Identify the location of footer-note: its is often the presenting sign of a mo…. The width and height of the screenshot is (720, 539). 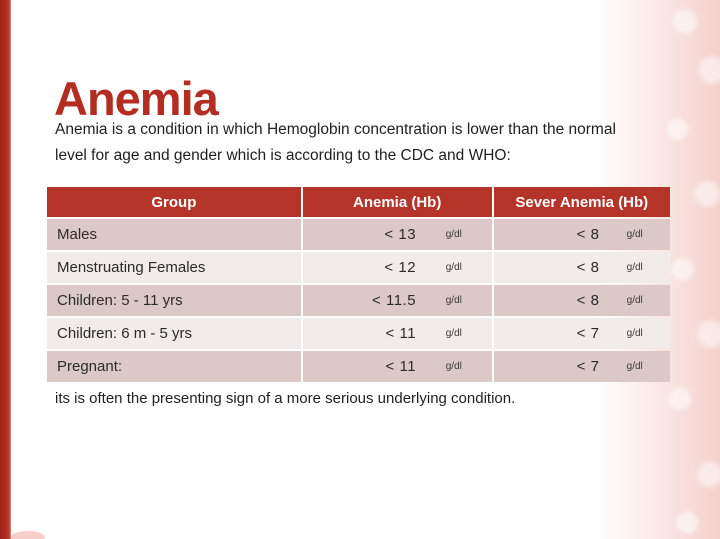
(285, 398).